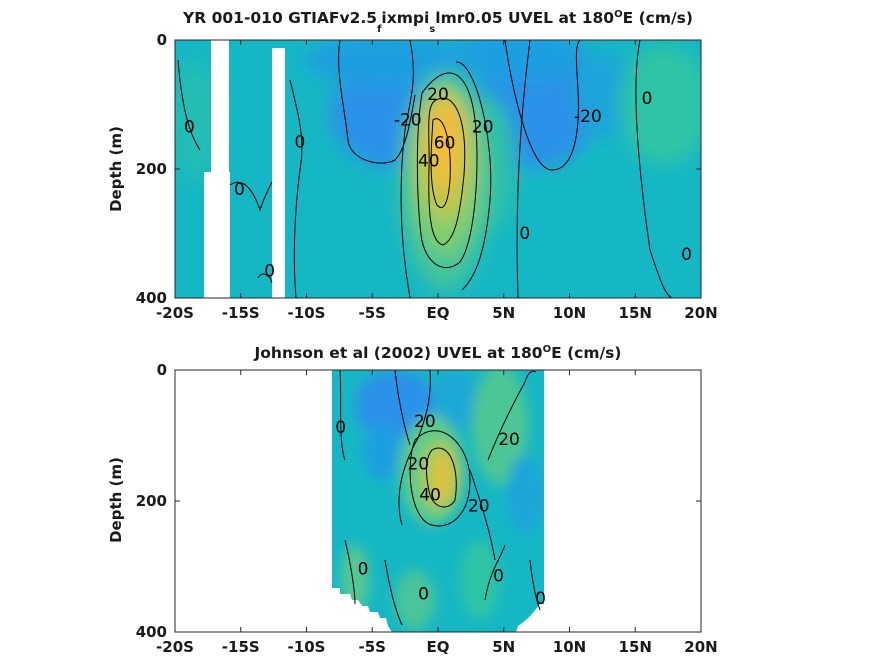 The width and height of the screenshot is (875, 656). What do you see at coordinates (569, 313) in the screenshot?
I see `panel-a-xtick-label: 10N` at bounding box center [569, 313].